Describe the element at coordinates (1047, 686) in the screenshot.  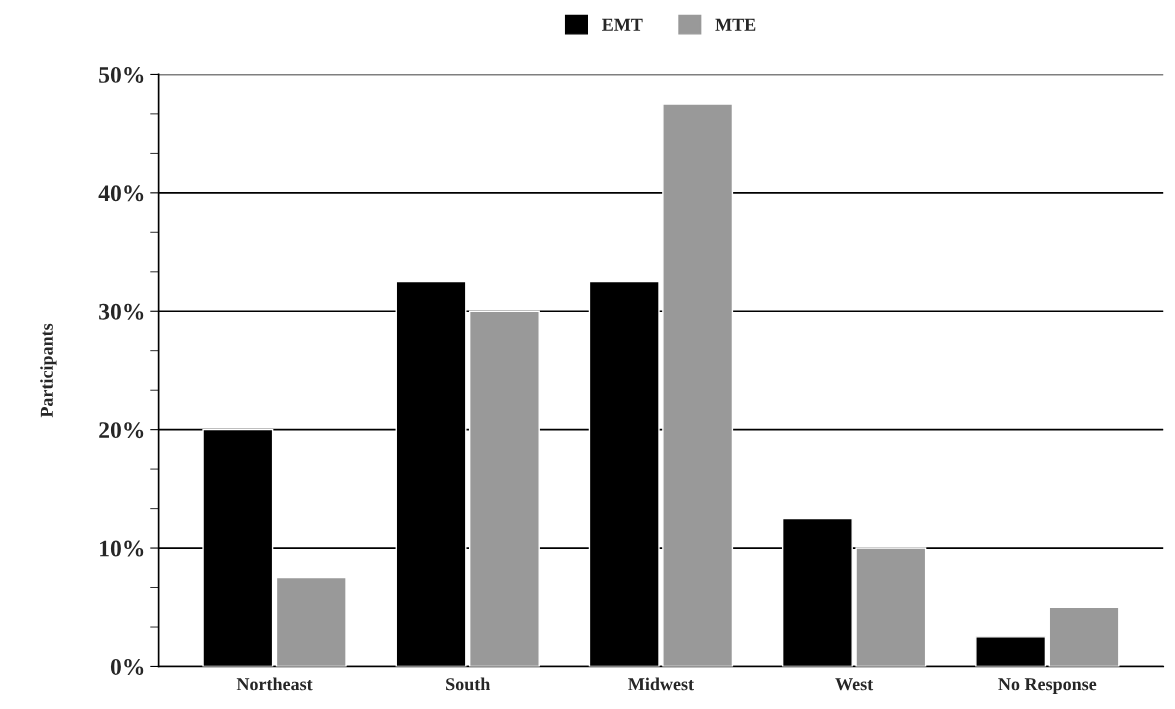
I see `x-tick-label: No Response` at that location.